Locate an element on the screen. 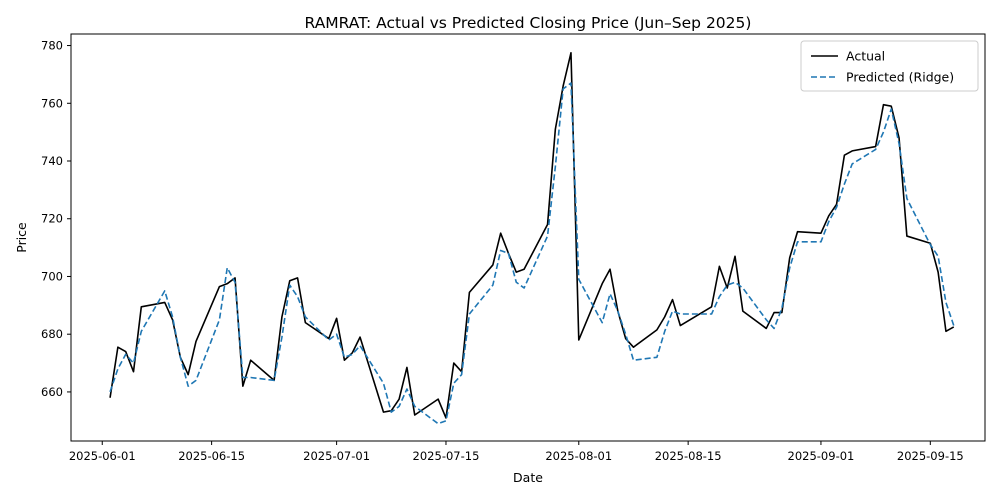  y-axis: 660 680 700 720 740 760 780 is located at coordinates (56, 219).